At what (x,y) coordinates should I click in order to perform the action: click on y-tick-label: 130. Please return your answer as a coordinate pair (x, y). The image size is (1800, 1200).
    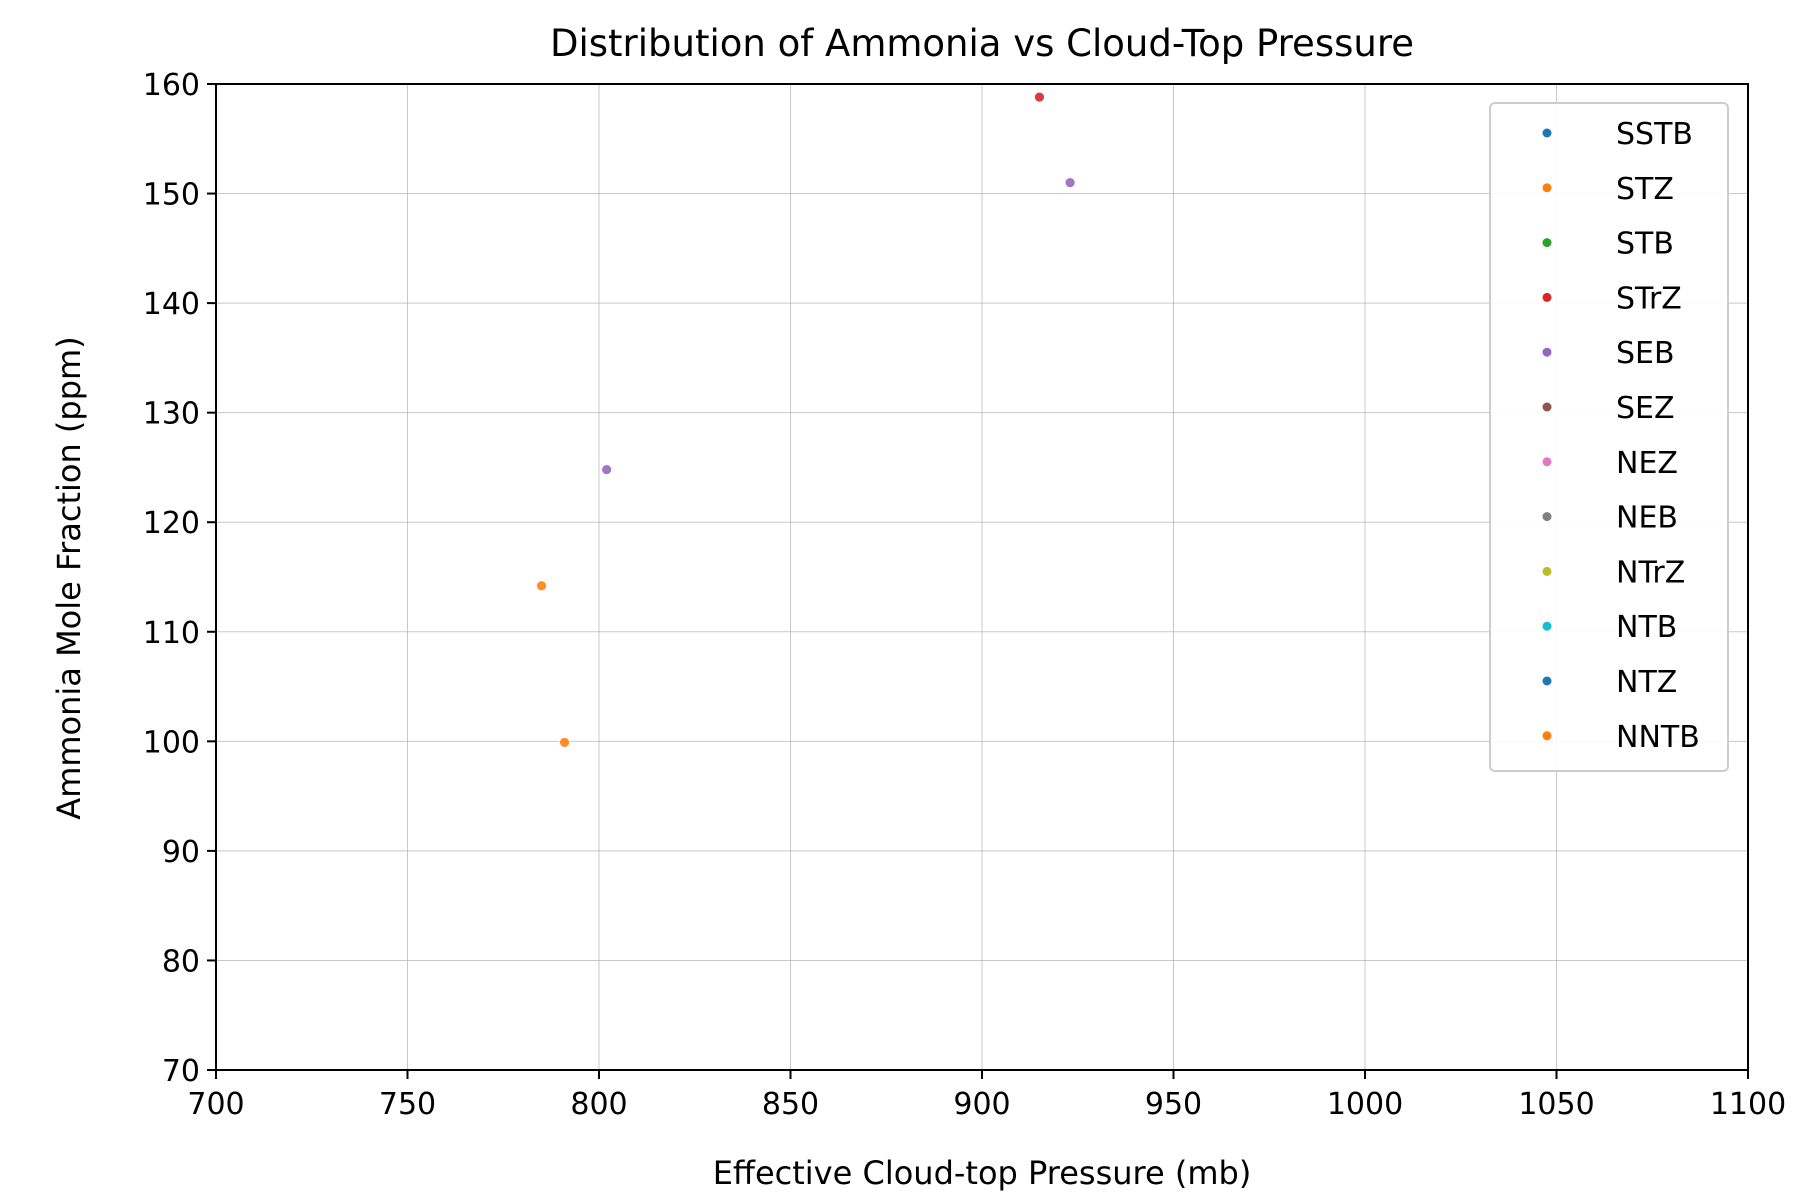
    Looking at the image, I should click on (171, 414).